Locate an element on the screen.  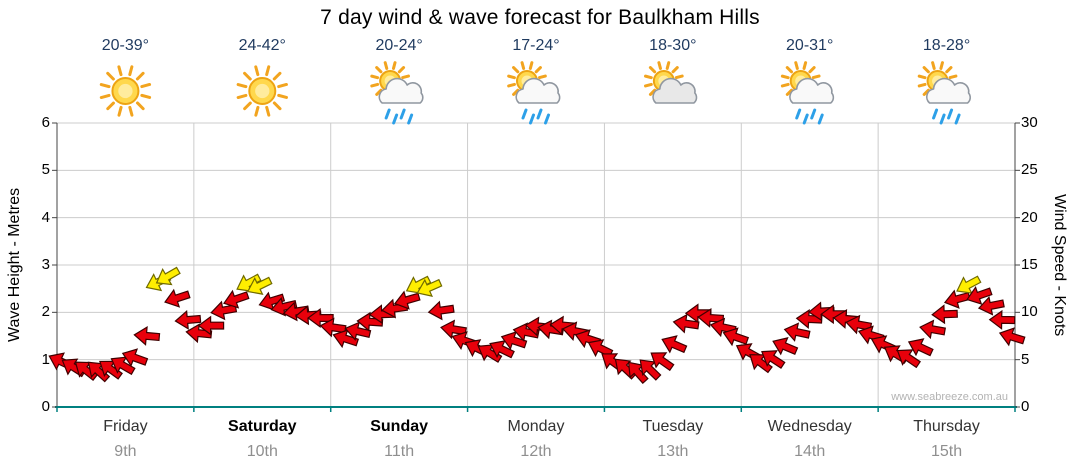
day-name-label: Friday is located at coordinates (125, 426).